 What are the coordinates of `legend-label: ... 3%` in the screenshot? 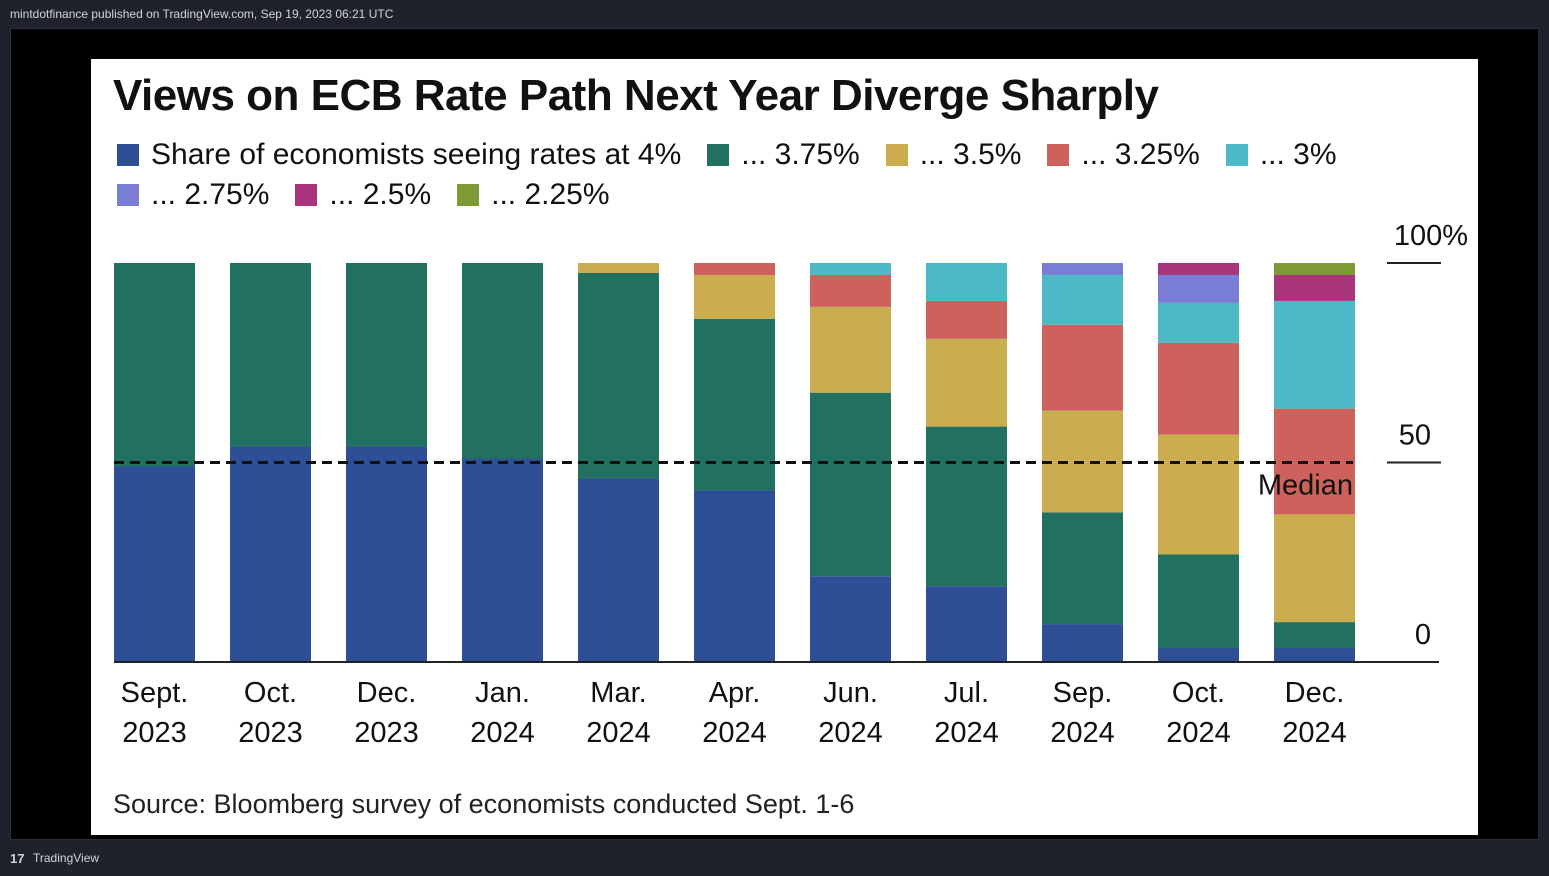 It's located at (1298, 154).